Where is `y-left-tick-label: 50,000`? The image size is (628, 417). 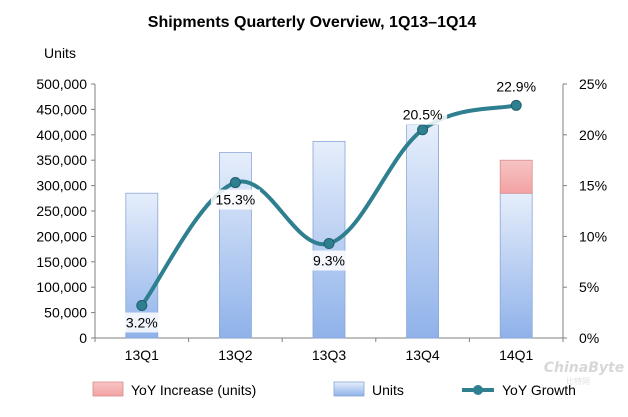
y-left-tick-label: 50,000 is located at coordinates (65, 313).